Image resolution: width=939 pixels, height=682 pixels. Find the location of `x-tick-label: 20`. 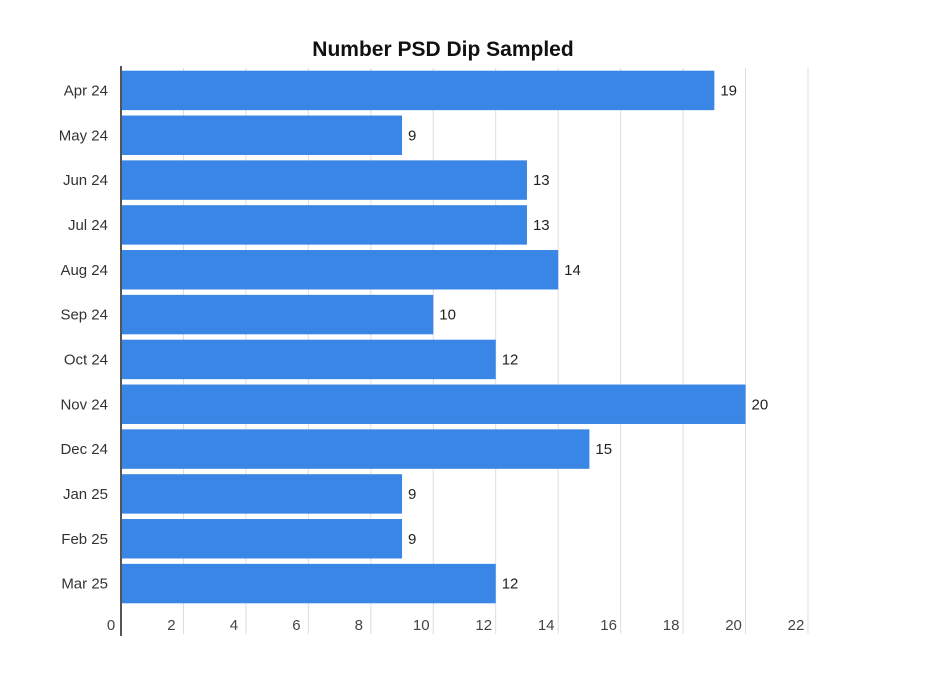

x-tick-label: 20 is located at coordinates (733, 625).